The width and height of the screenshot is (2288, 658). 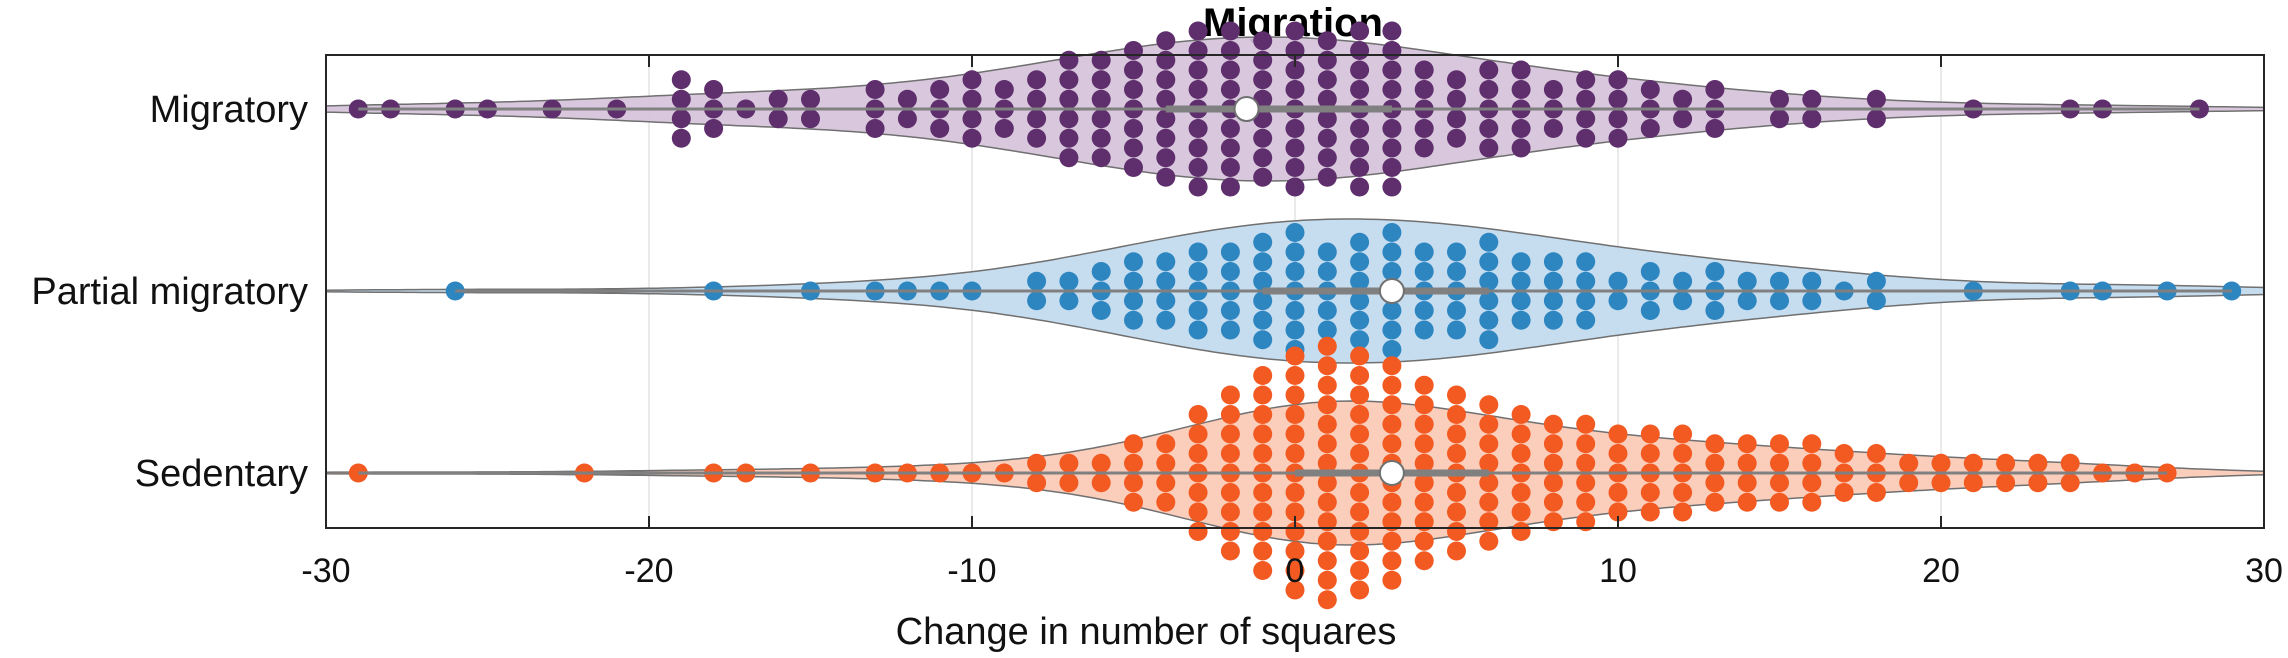 I want to click on x-tick-label: 0, so click(x=1295, y=571).